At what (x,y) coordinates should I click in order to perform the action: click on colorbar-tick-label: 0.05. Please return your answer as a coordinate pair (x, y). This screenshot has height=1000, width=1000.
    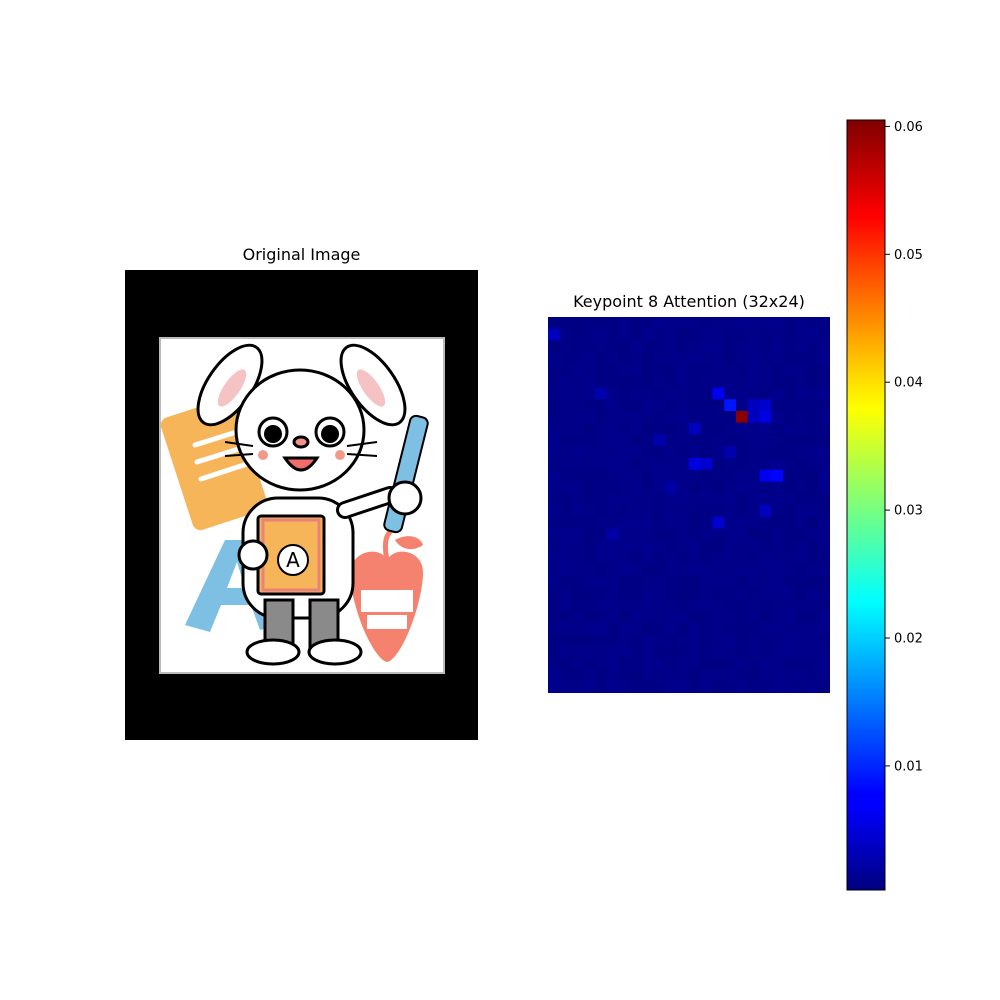
    Looking at the image, I should click on (908, 255).